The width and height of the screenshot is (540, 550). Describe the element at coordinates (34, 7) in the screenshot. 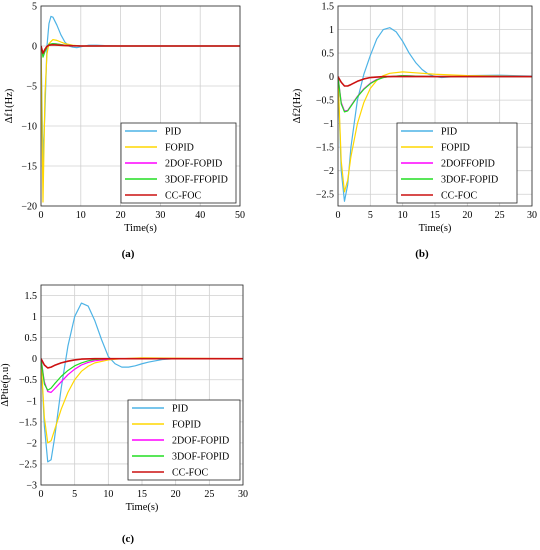

I see `y-tick-label: 5` at that location.